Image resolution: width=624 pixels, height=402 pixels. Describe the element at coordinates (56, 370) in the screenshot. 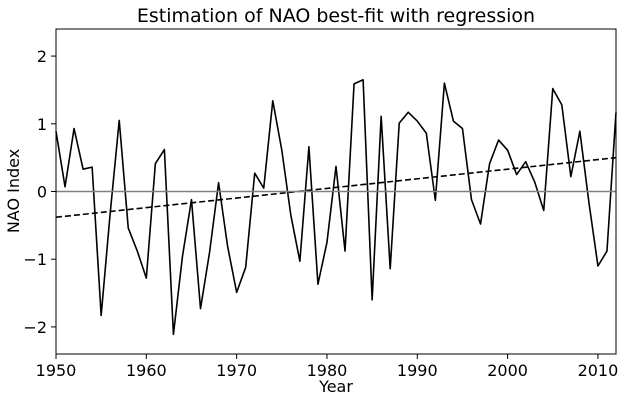

I see `x-tick-label: 1950` at that location.